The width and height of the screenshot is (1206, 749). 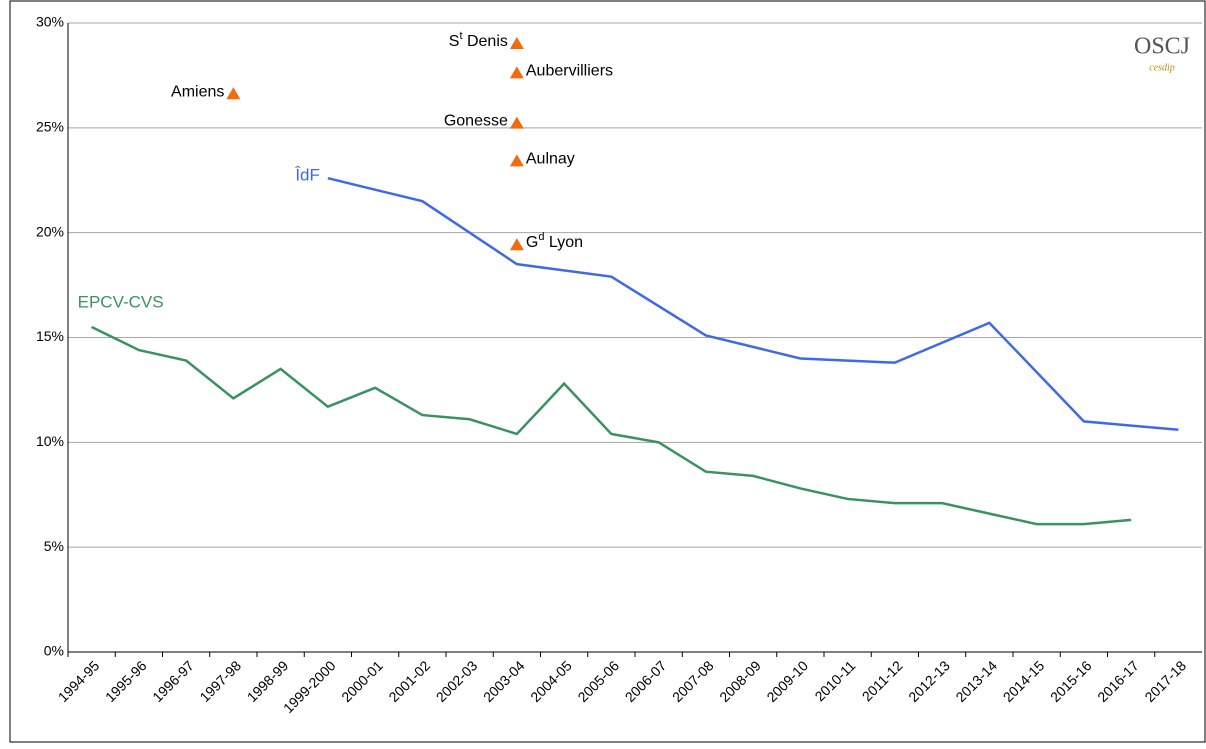 I want to click on x-tick-label: 2011-12, so click(x=882, y=680).